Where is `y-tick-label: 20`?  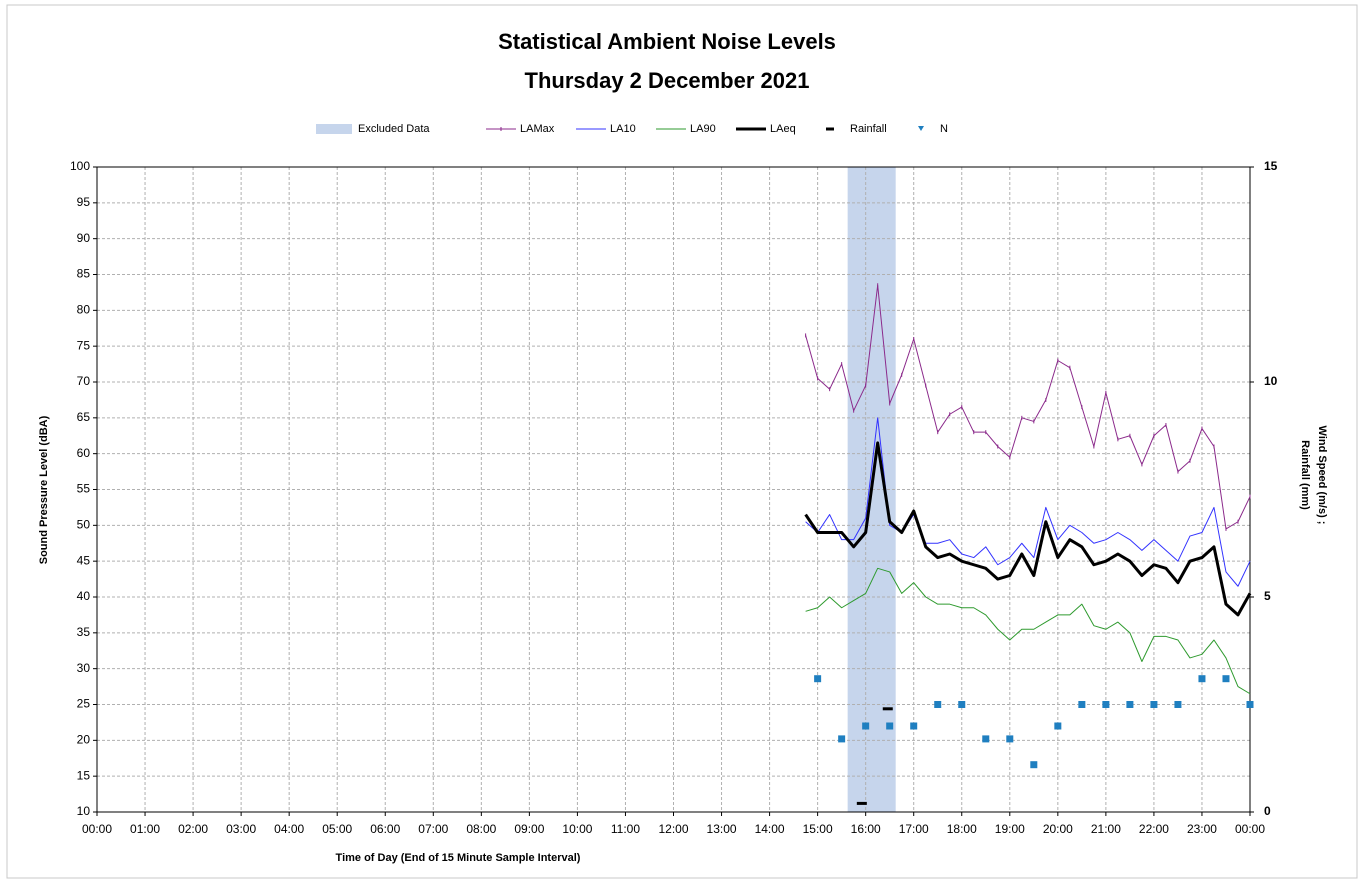
y-tick-label: 20 is located at coordinates (84, 740).